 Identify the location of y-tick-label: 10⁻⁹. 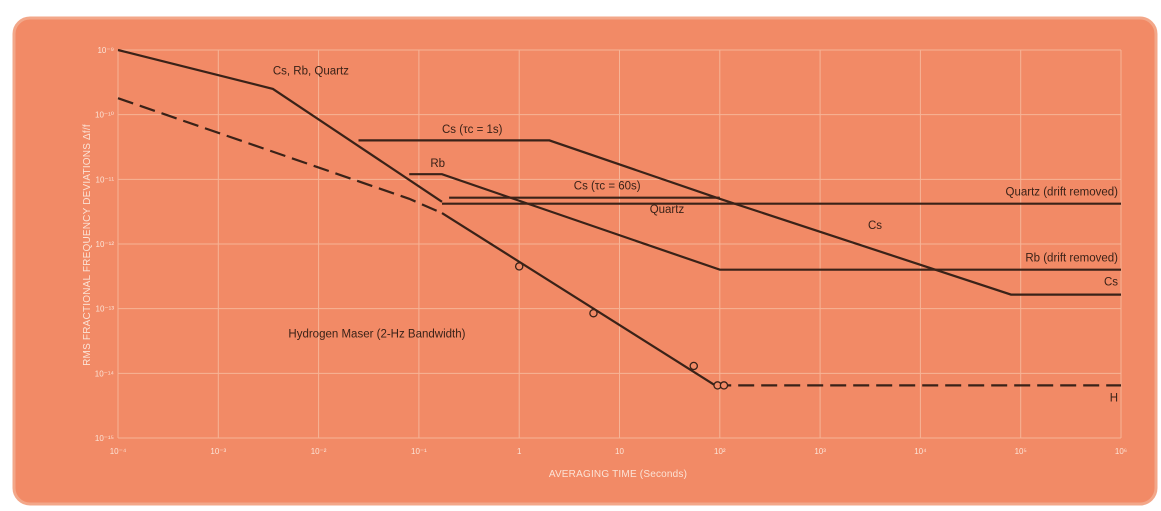
(105, 50).